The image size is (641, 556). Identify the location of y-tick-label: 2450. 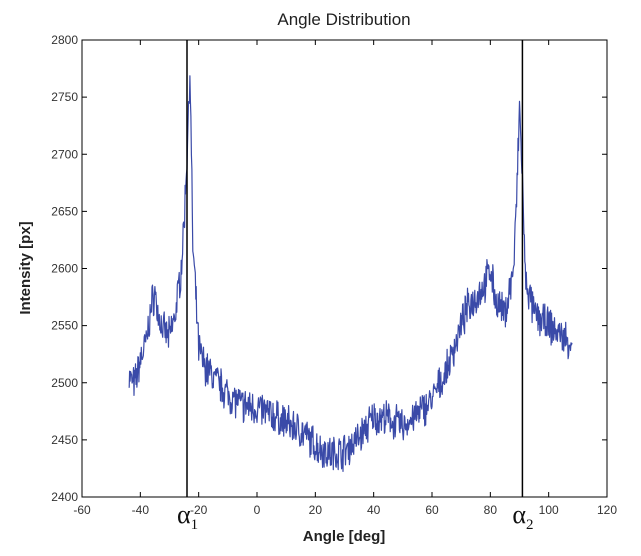
(64, 440).